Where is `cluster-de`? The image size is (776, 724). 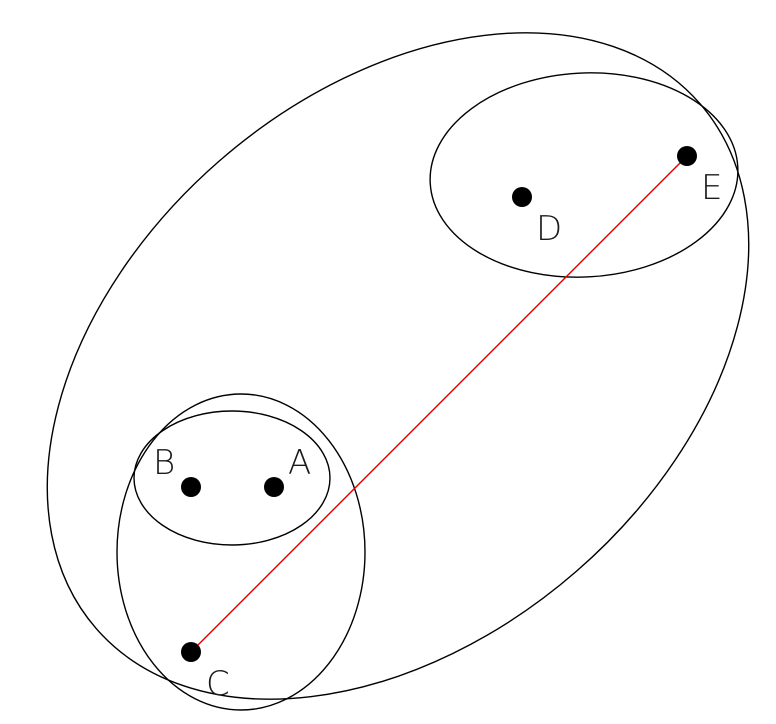
cluster-de is located at coordinates (584, 175).